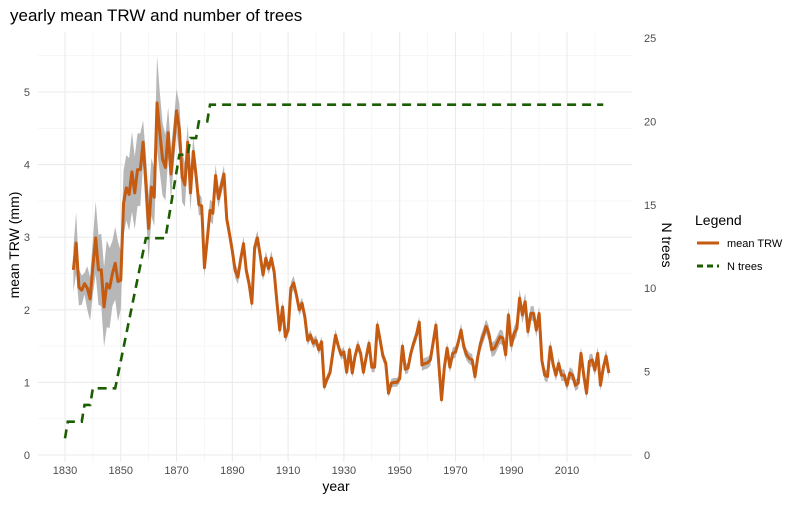 The height and width of the screenshot is (505, 800). Describe the element at coordinates (156, 15) in the screenshot. I see `chart-title: yearly mean TRW and number of trees` at that location.